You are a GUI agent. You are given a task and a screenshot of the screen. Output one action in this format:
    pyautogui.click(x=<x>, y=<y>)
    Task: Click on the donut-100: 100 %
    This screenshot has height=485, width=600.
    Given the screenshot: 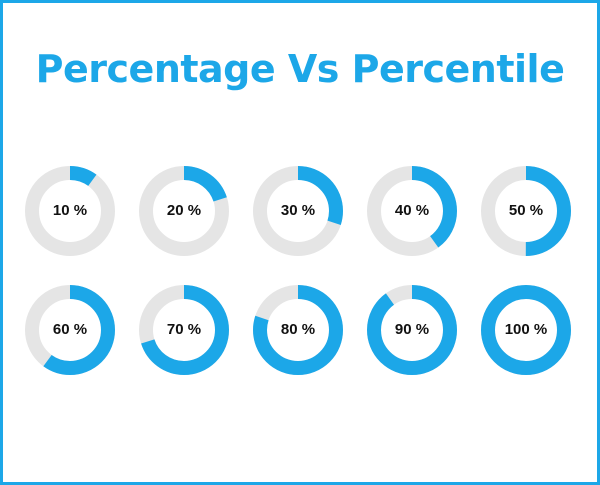 What is the action you would take?
    pyautogui.click(x=526, y=330)
    